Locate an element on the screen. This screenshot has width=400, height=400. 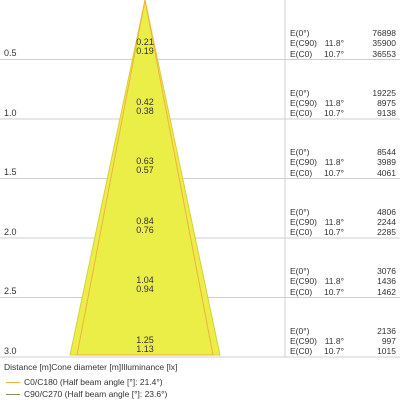
illuminance-value: 2136 is located at coordinates (386, 330).